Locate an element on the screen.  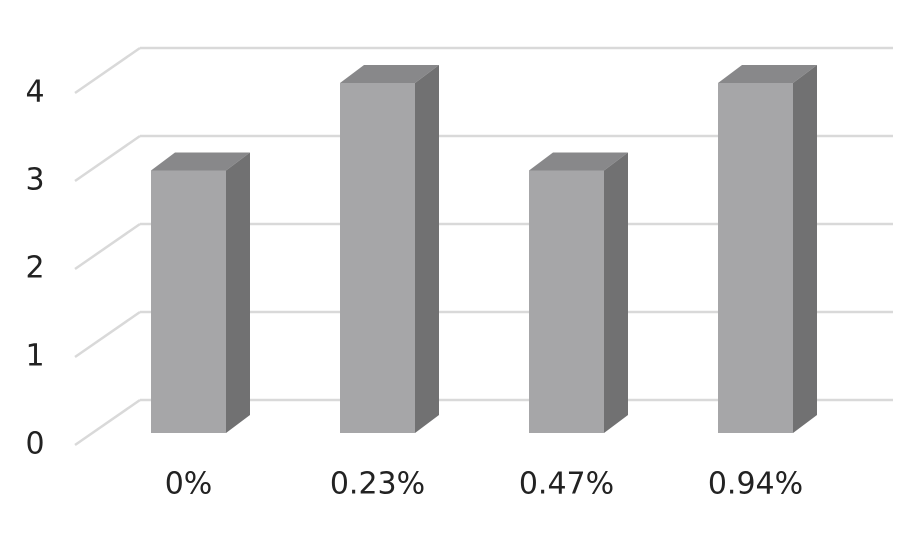
y-tick-label: 4 is located at coordinates (34, 92).